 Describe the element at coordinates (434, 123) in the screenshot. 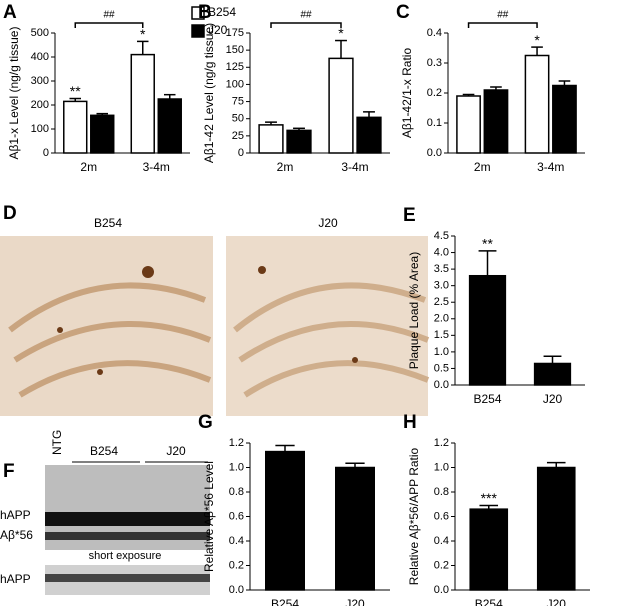

I see `y-tick-label: 0.1` at that location.